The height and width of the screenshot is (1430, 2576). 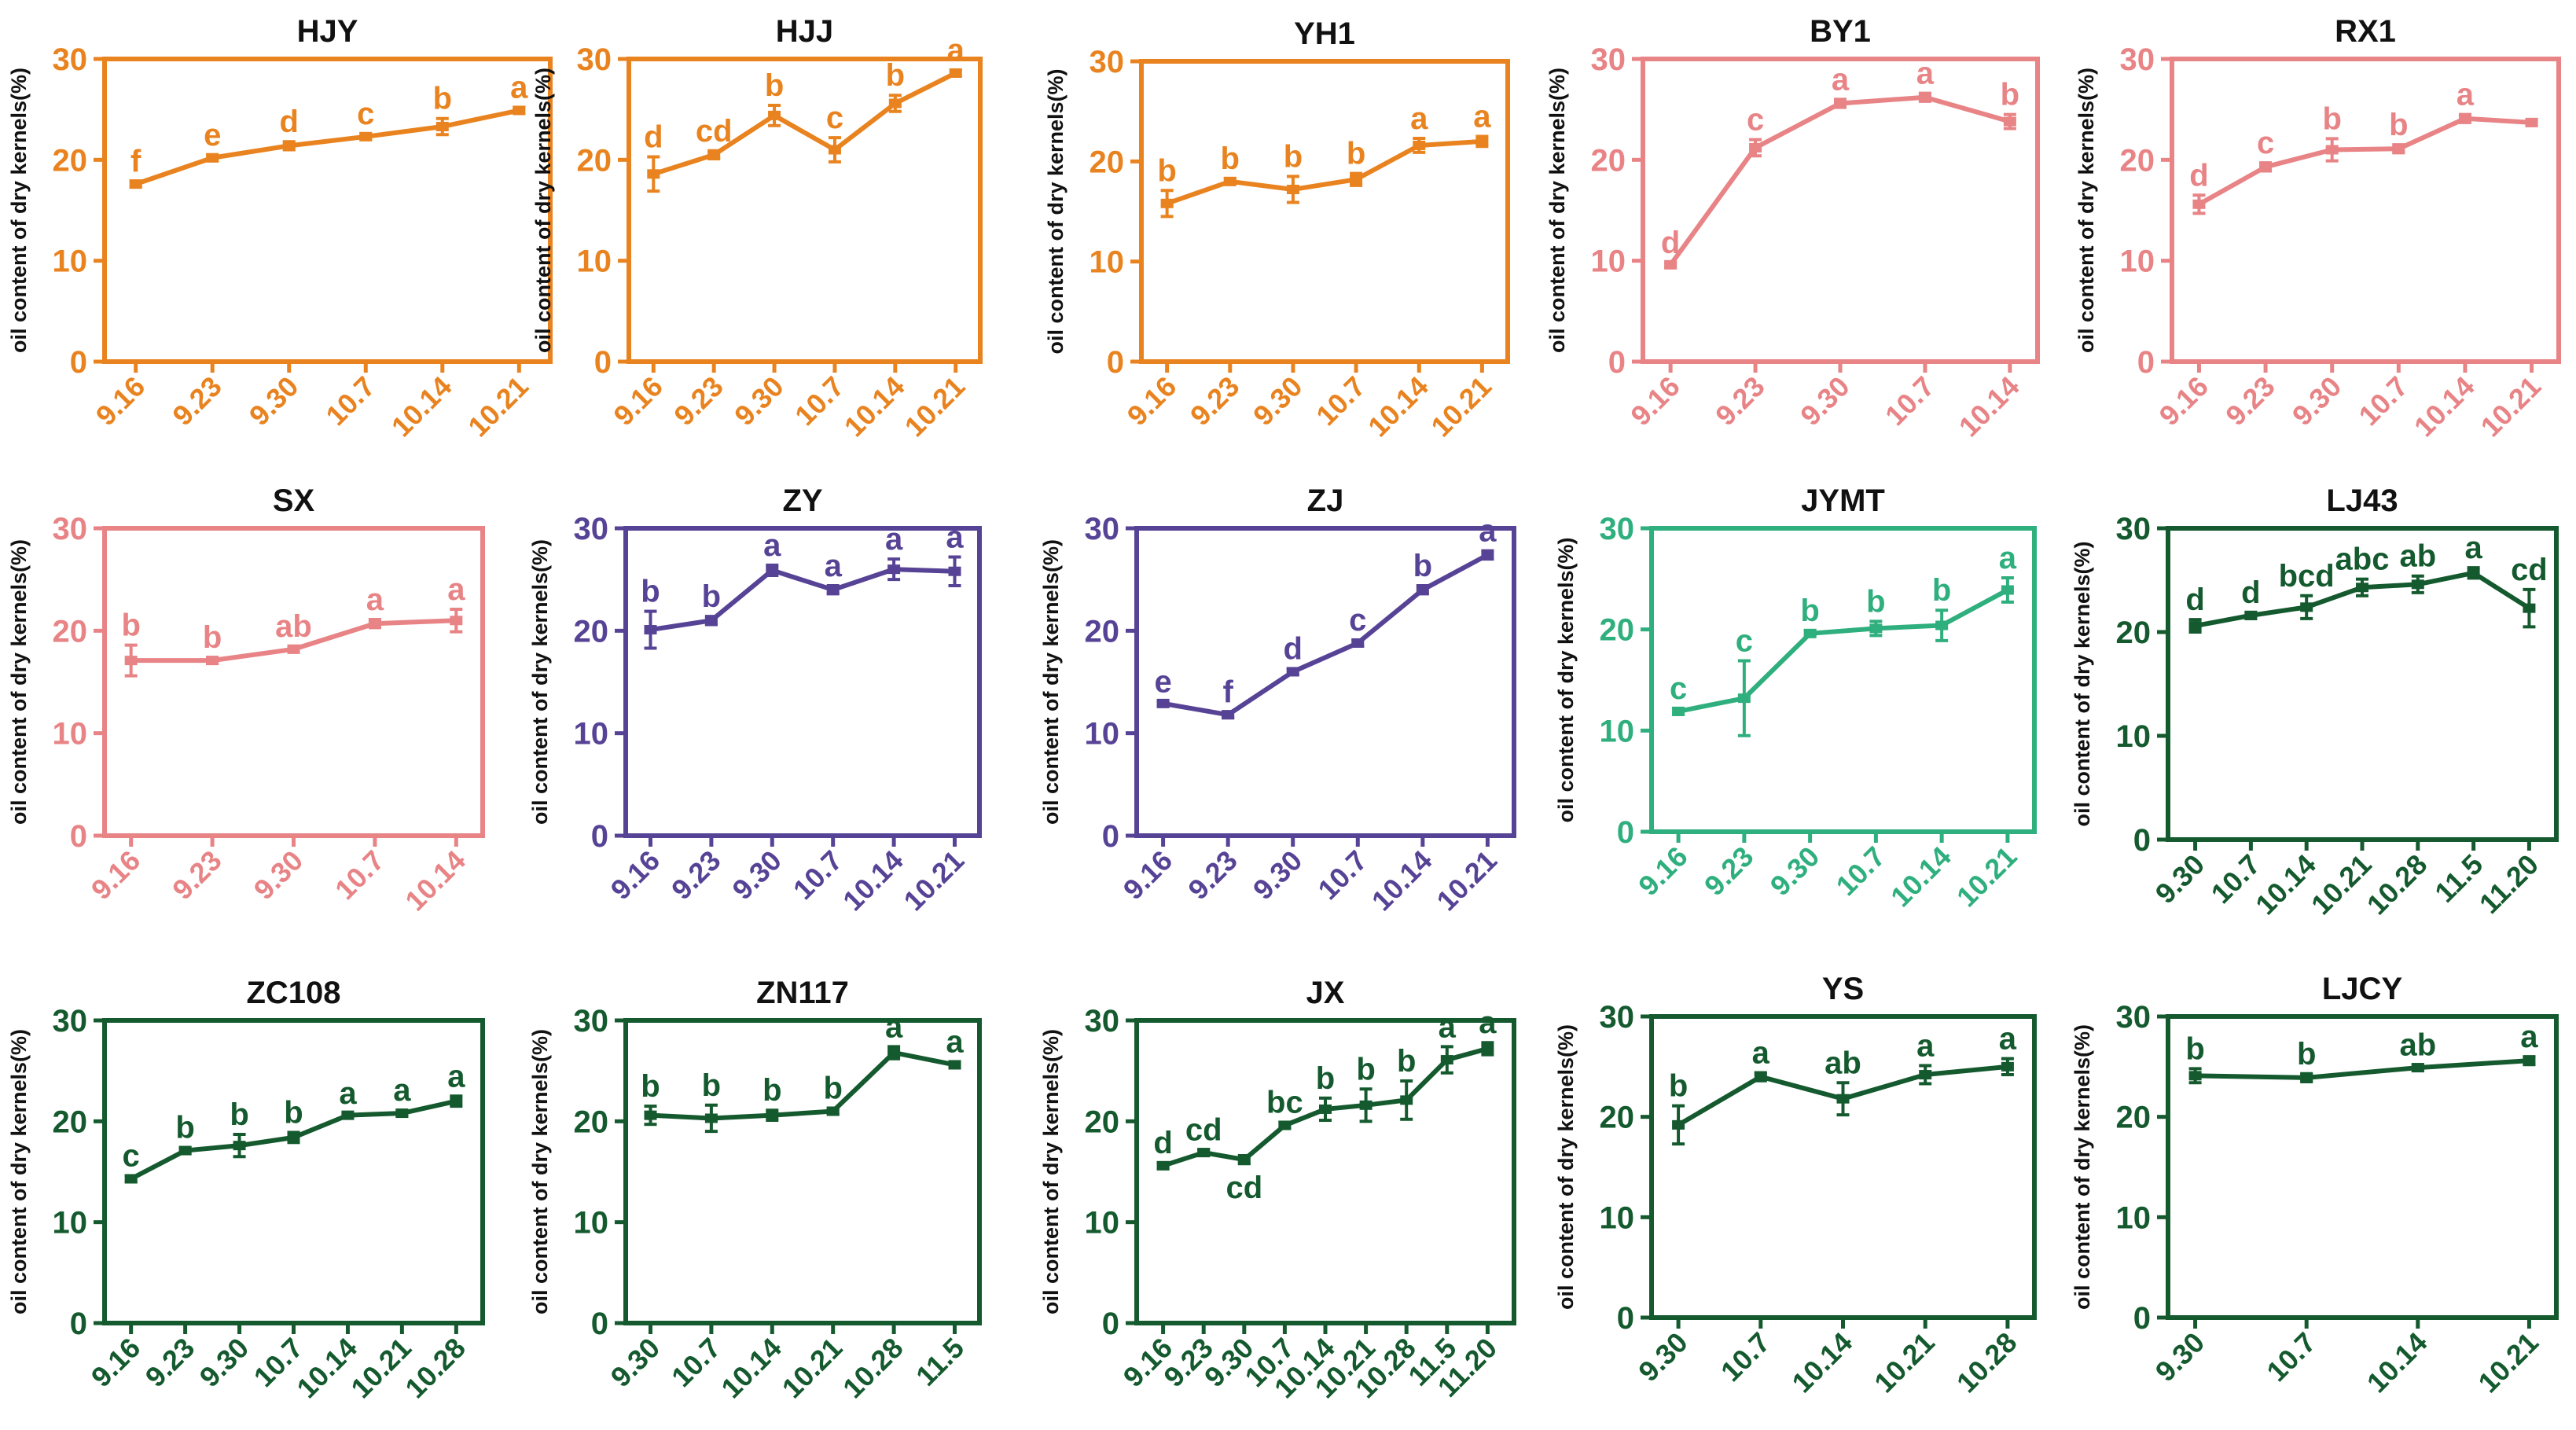 I want to click on significance-letter: c, so click(x=1357, y=620).